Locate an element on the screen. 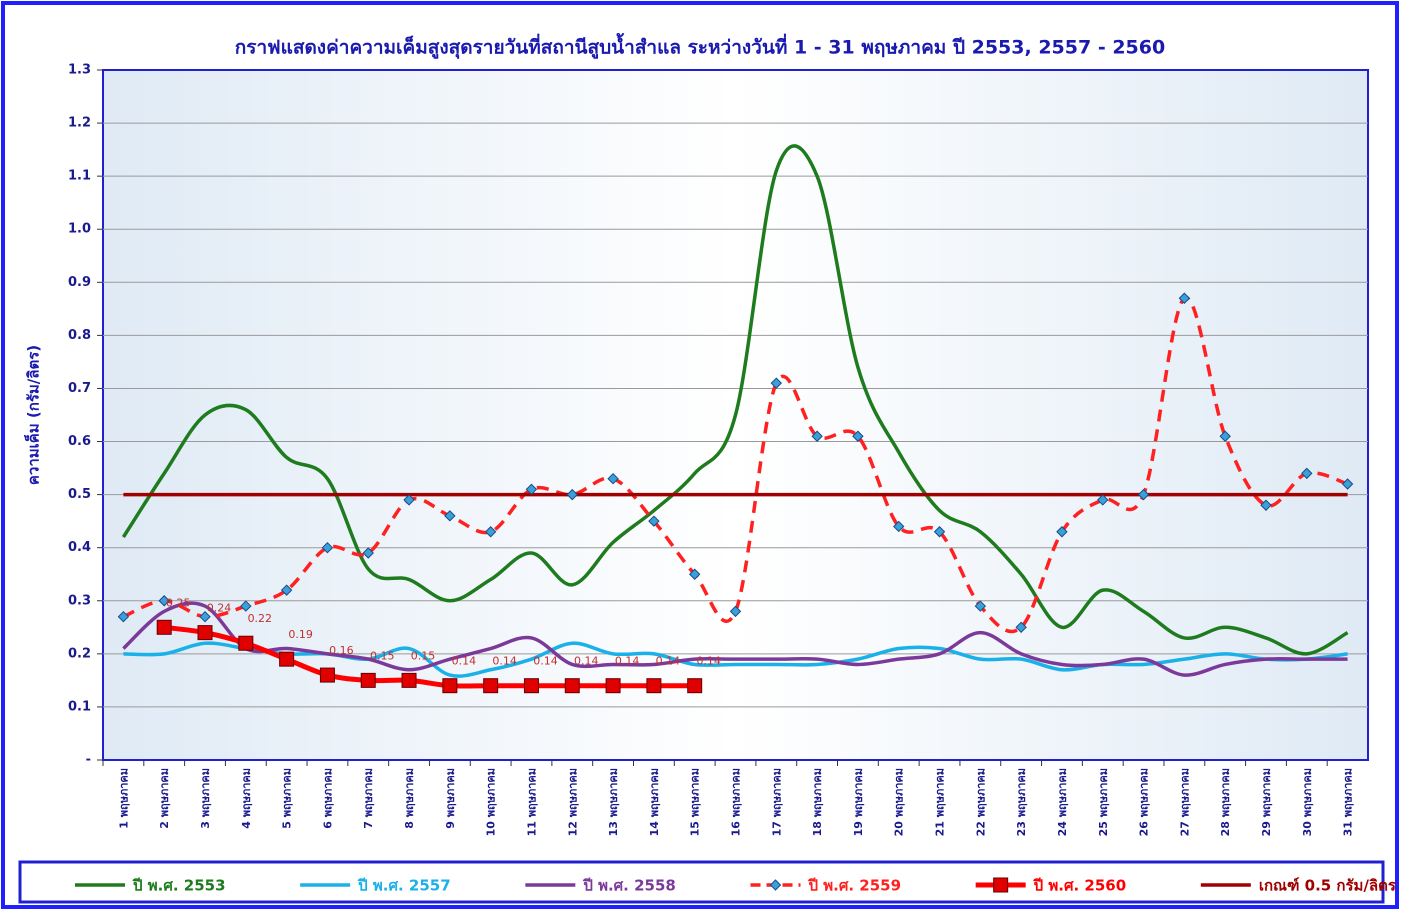 This screenshot has height=911, width=1401. y-tick-label: 0.9 is located at coordinates (79, 282).